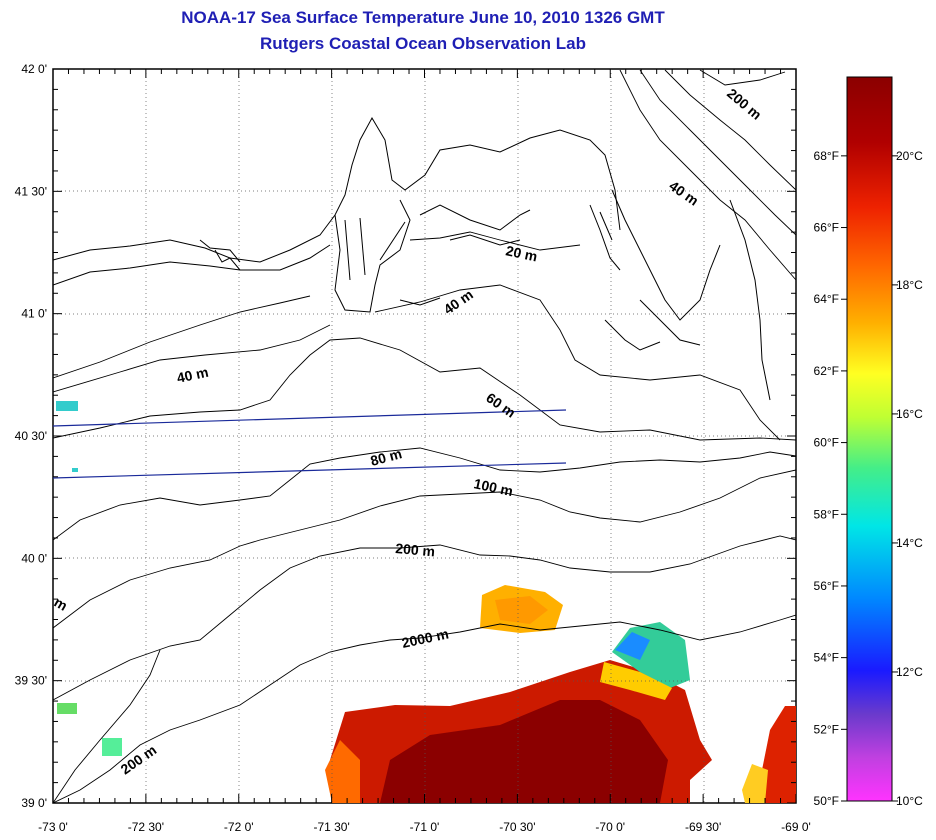 The image size is (936, 840). Describe the element at coordinates (34, 803) in the screenshot. I see `lat-tick-label: 39 0'` at that location.